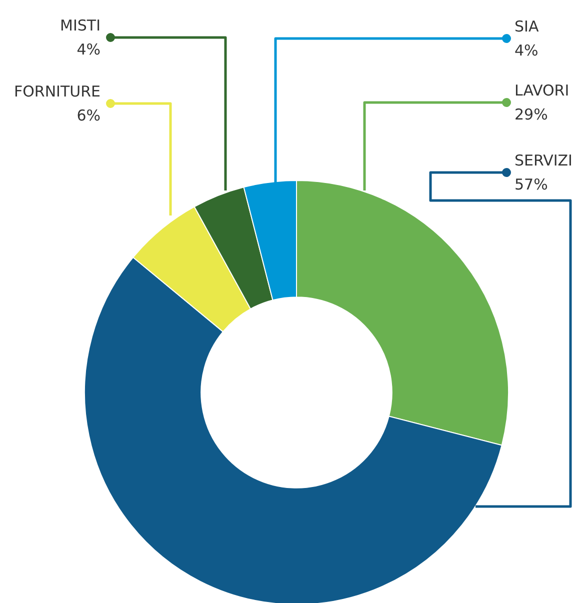  Describe the element at coordinates (543, 161) in the screenshot. I see `slice-label: SERVIZI` at that location.